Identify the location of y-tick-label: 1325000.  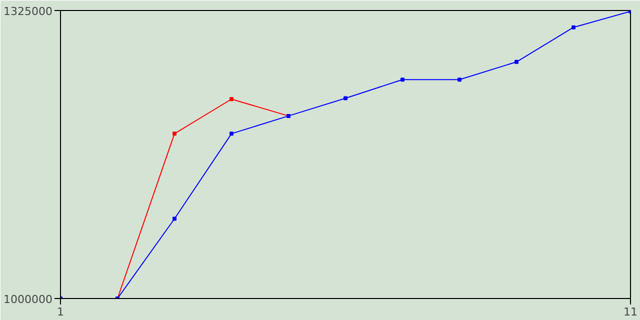
(28, 11).